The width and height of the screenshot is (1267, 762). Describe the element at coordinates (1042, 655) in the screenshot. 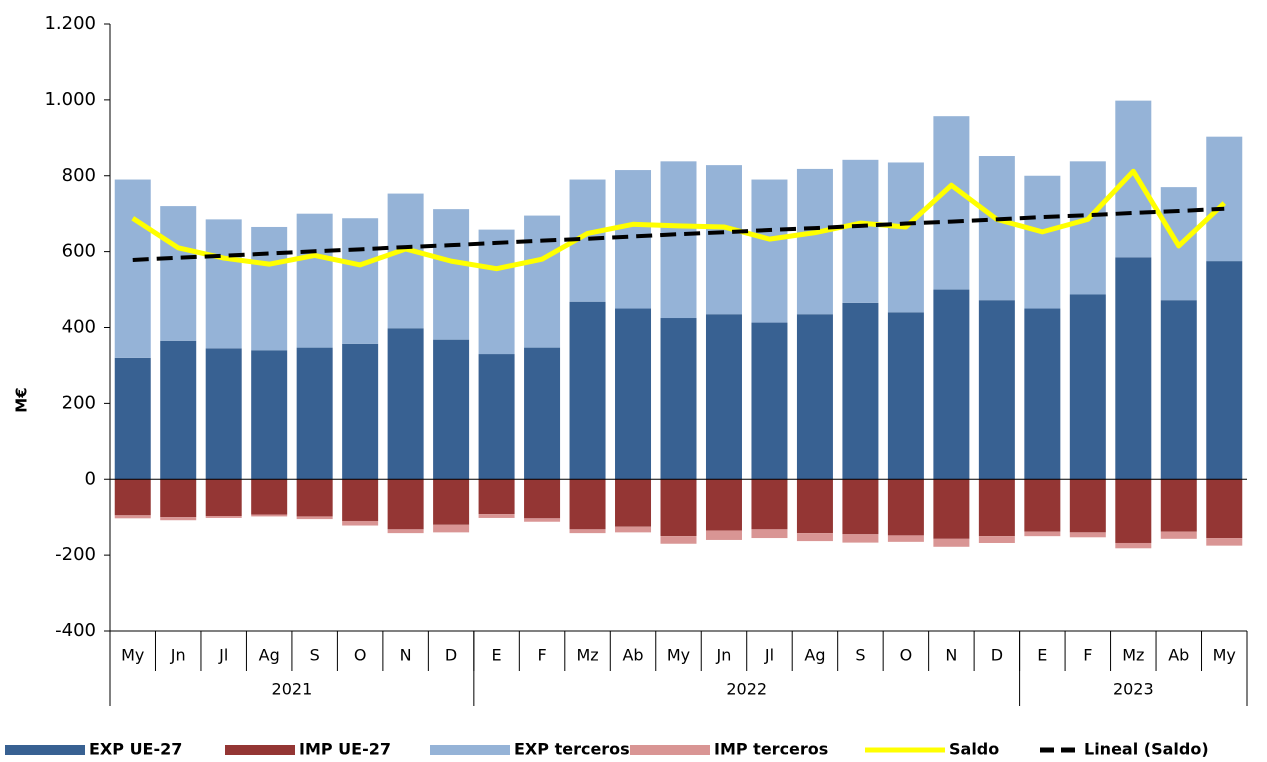

I see `x-tick-label: E` at that location.